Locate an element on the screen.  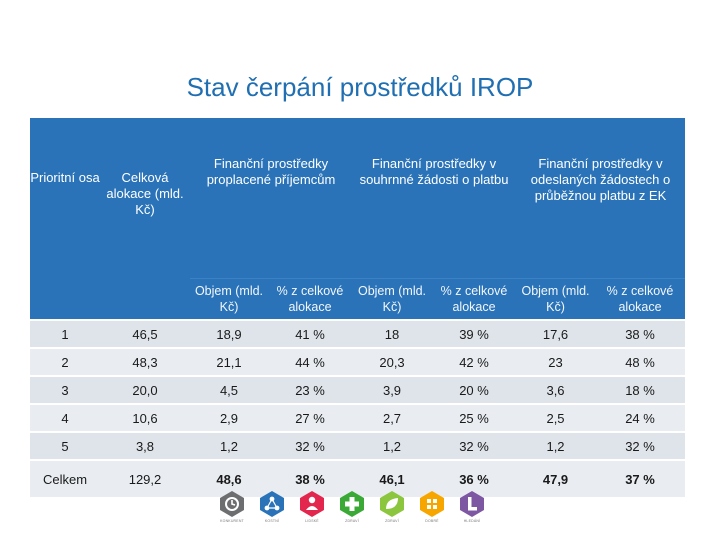
table-row: 2 48,3 21,1 44 % 20,3 42 % 23 48 % is located at coordinates (358, 361).